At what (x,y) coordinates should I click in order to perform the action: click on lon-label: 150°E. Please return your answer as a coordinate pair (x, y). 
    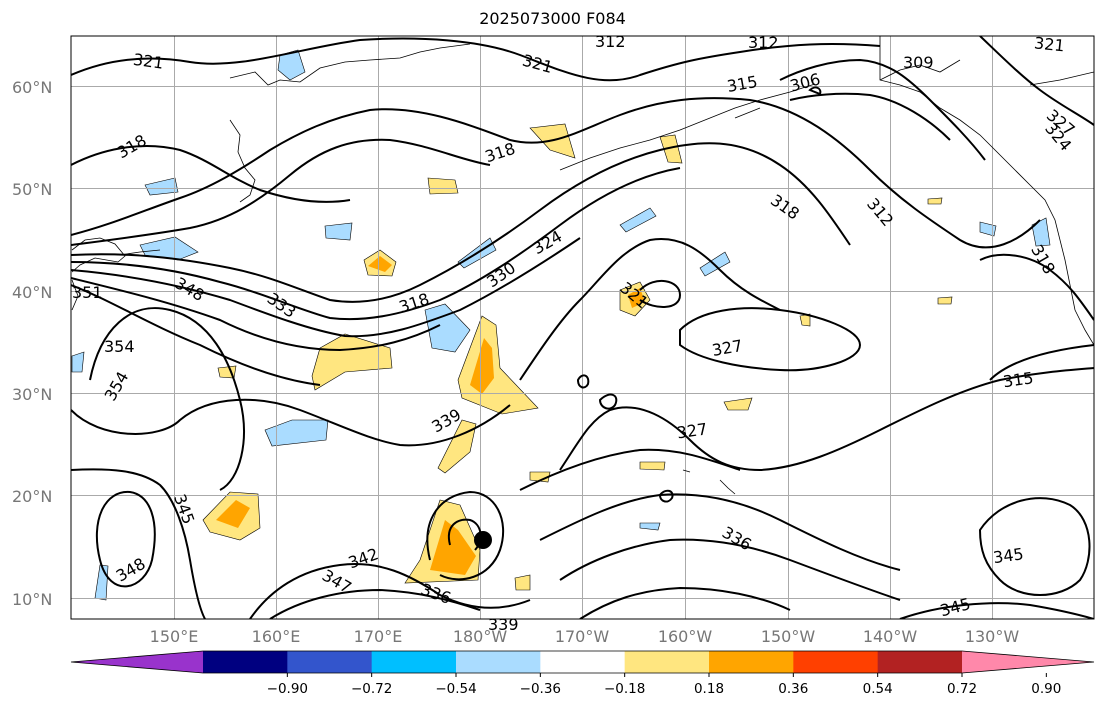
    Looking at the image, I should click on (174, 636).